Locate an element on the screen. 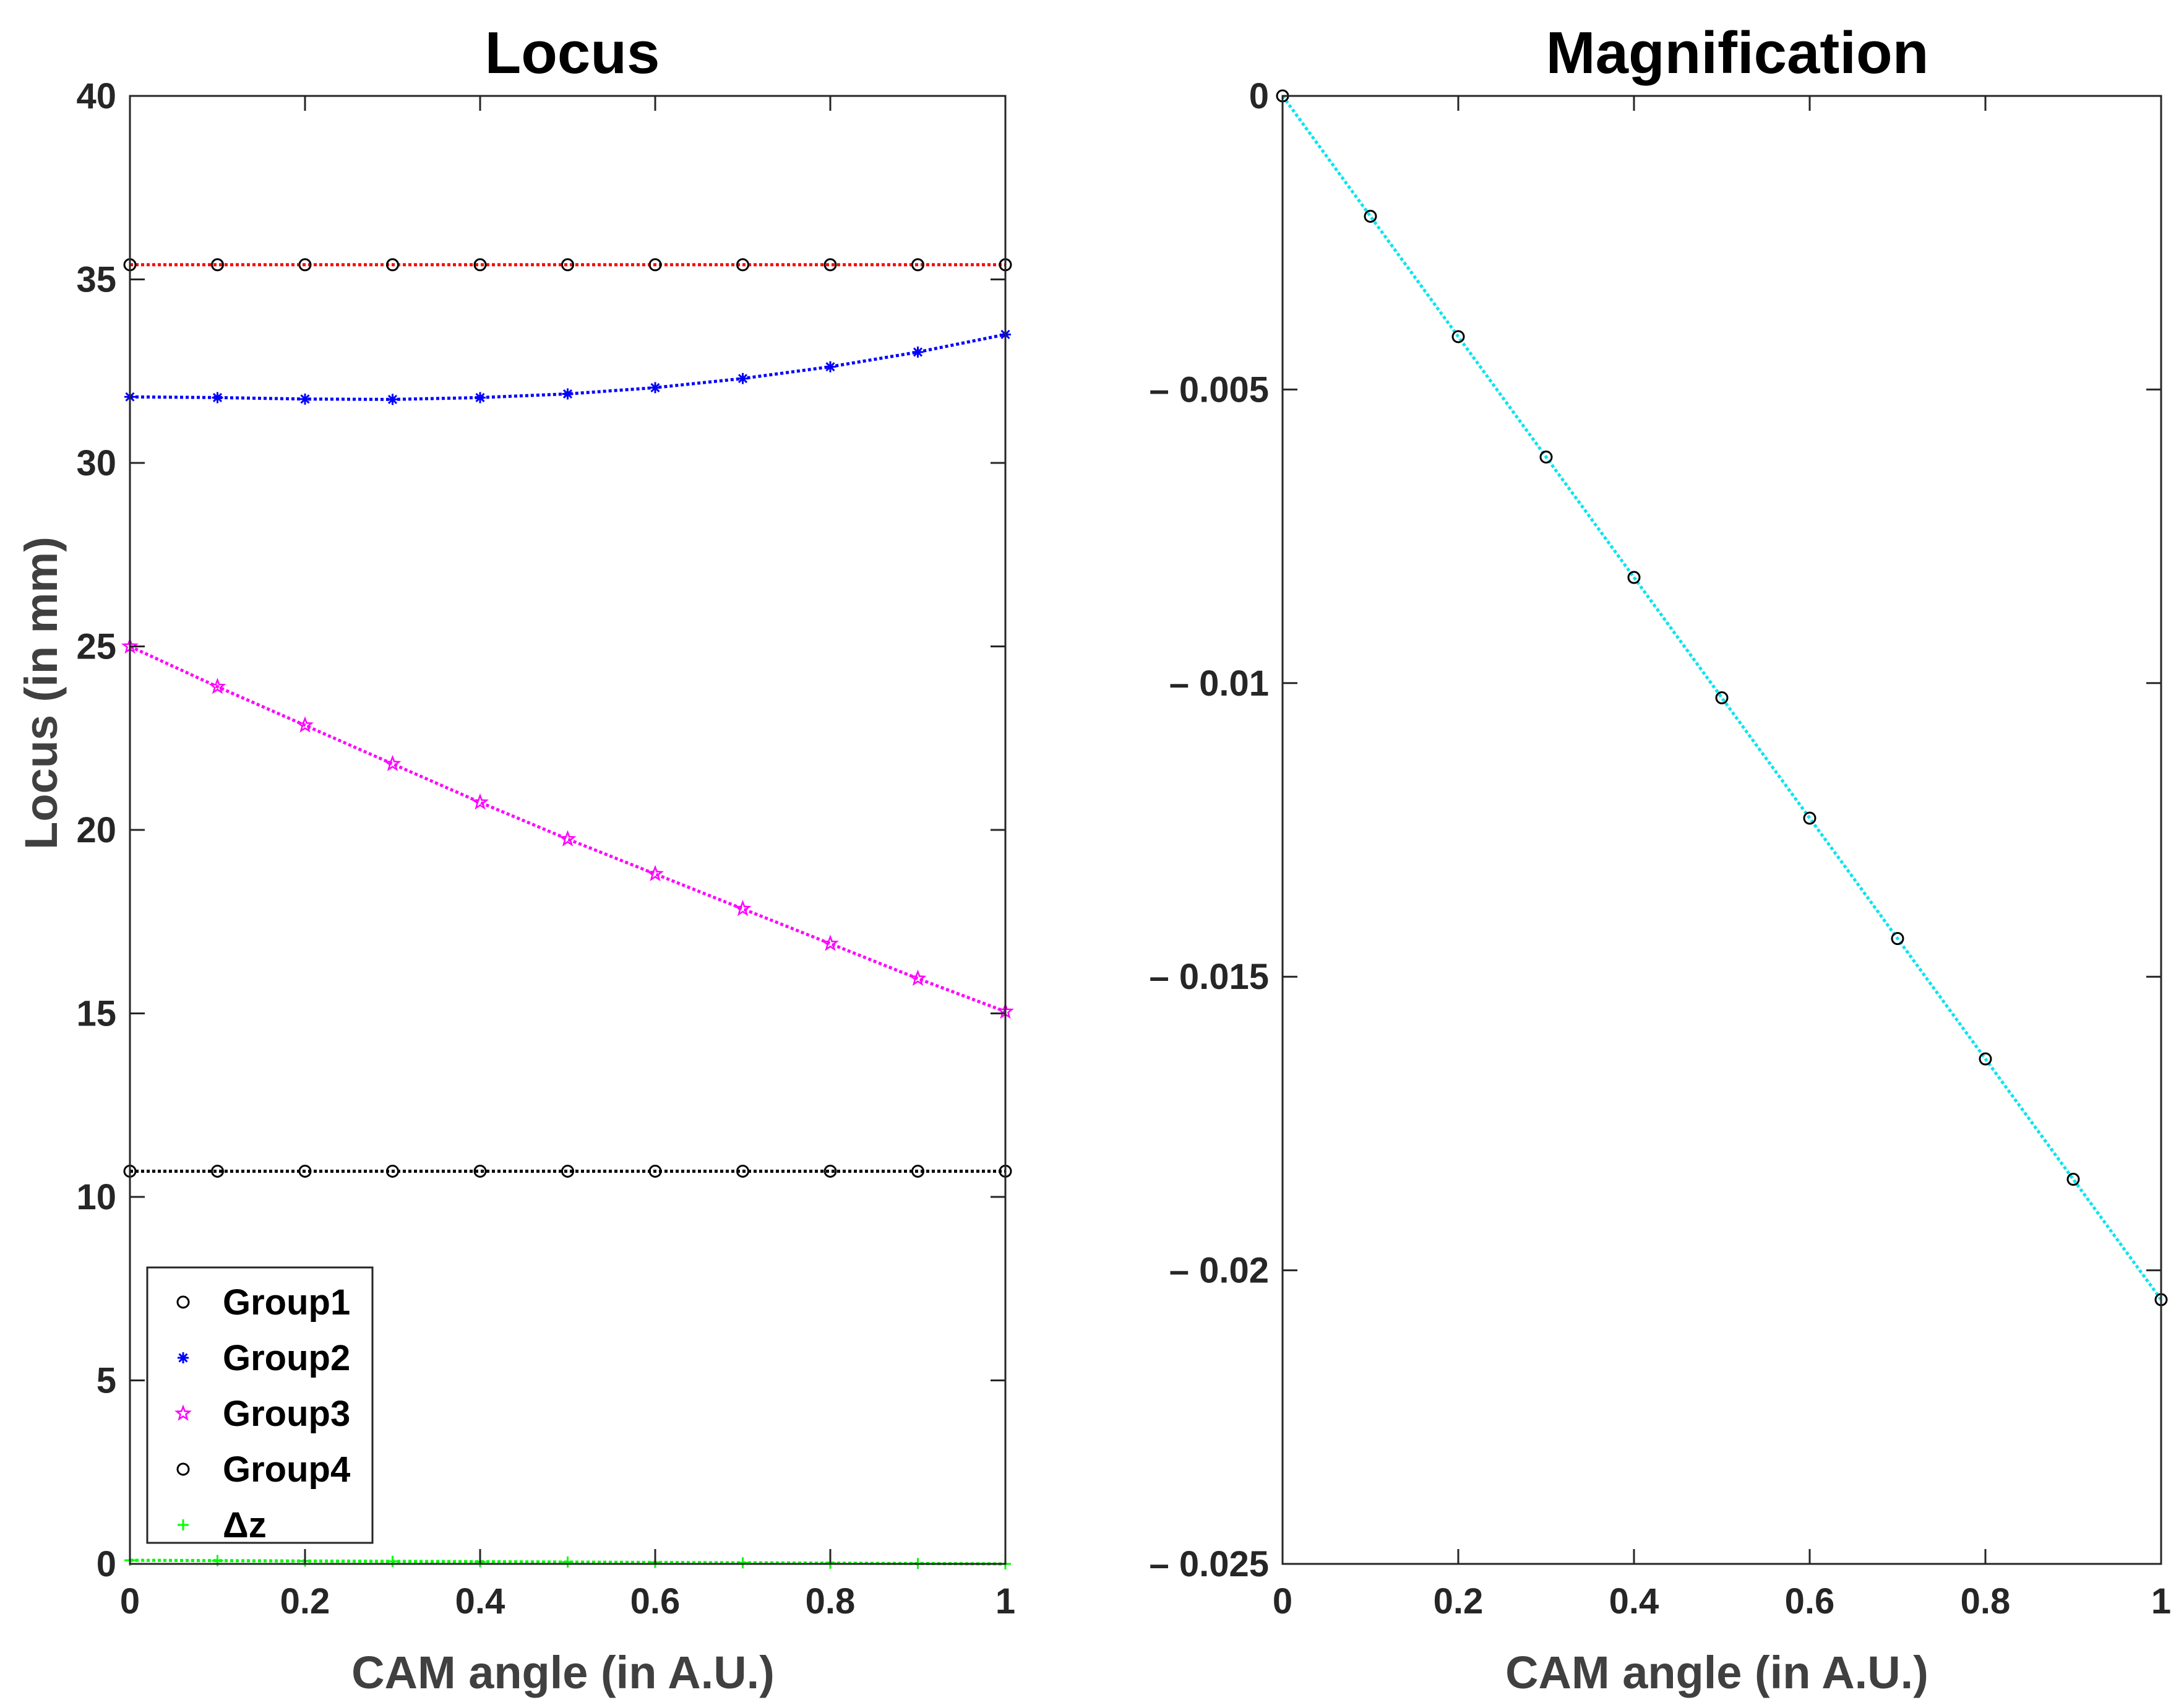 The width and height of the screenshot is (2184, 1705). magnification-x-tick-label: 1 is located at coordinates (2161, 1601).